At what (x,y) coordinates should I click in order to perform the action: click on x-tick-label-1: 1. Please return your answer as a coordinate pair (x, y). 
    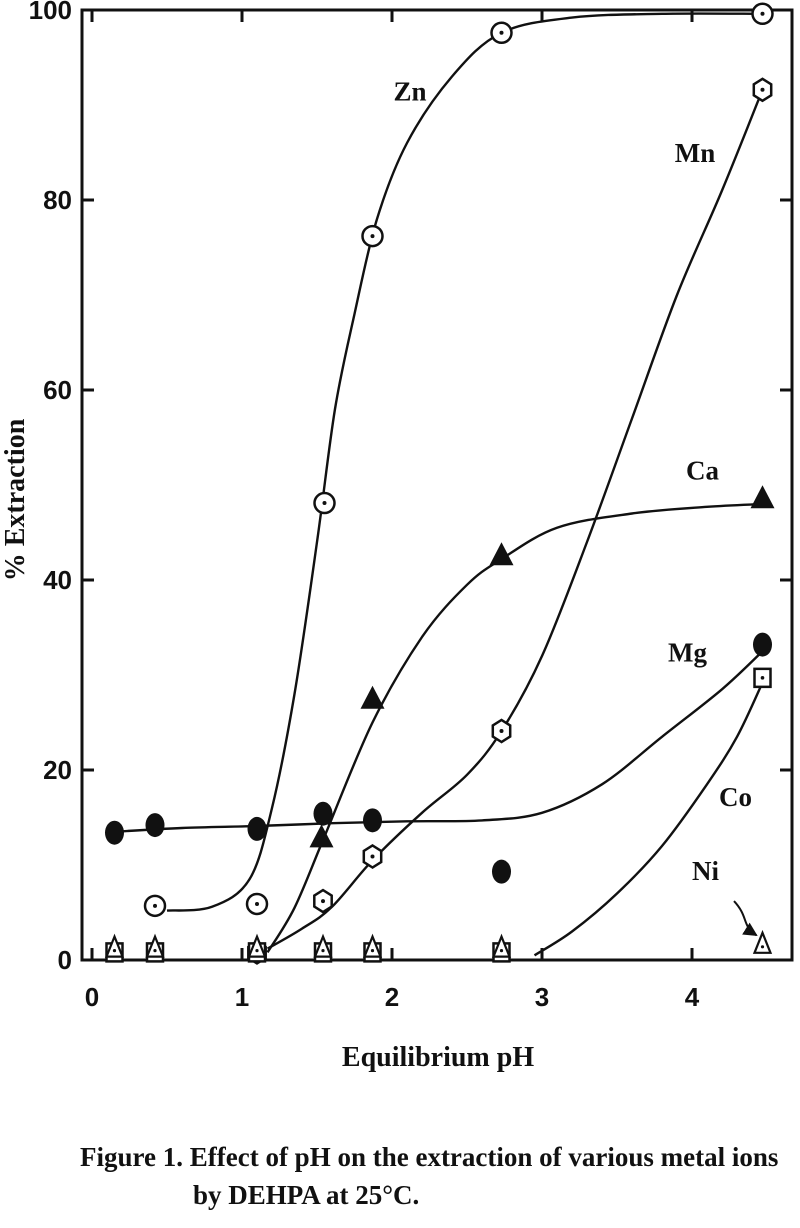
    Looking at the image, I should click on (242, 997).